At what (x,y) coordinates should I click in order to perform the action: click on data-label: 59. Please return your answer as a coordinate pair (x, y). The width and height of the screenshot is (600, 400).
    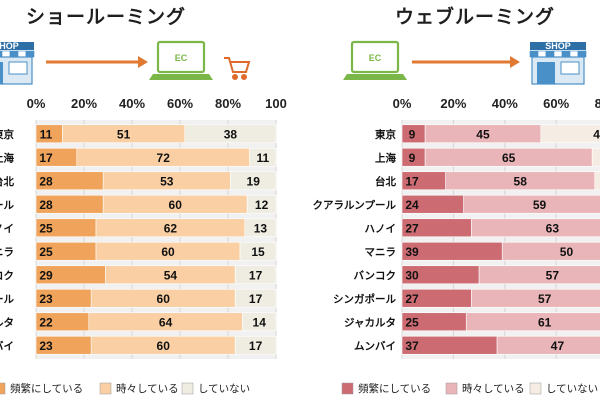
    Looking at the image, I should click on (540, 205).